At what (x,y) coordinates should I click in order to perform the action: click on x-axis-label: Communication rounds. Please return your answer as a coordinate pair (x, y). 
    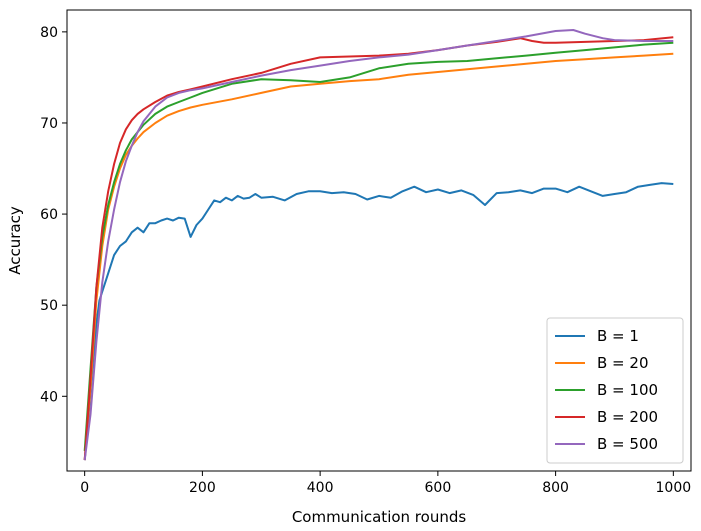
    Looking at the image, I should click on (379, 517).